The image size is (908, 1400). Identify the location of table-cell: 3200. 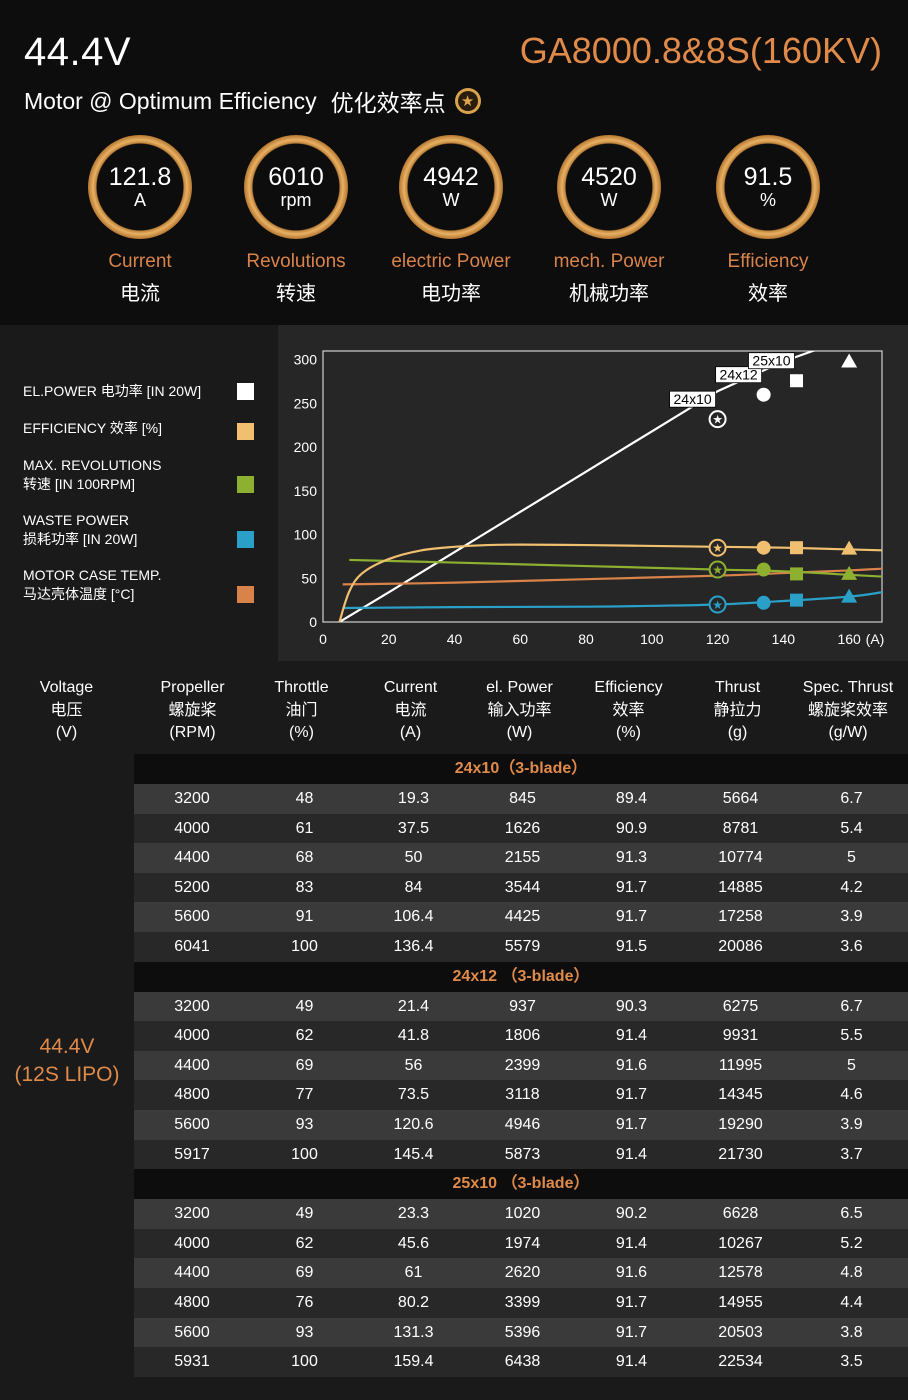
(192, 798).